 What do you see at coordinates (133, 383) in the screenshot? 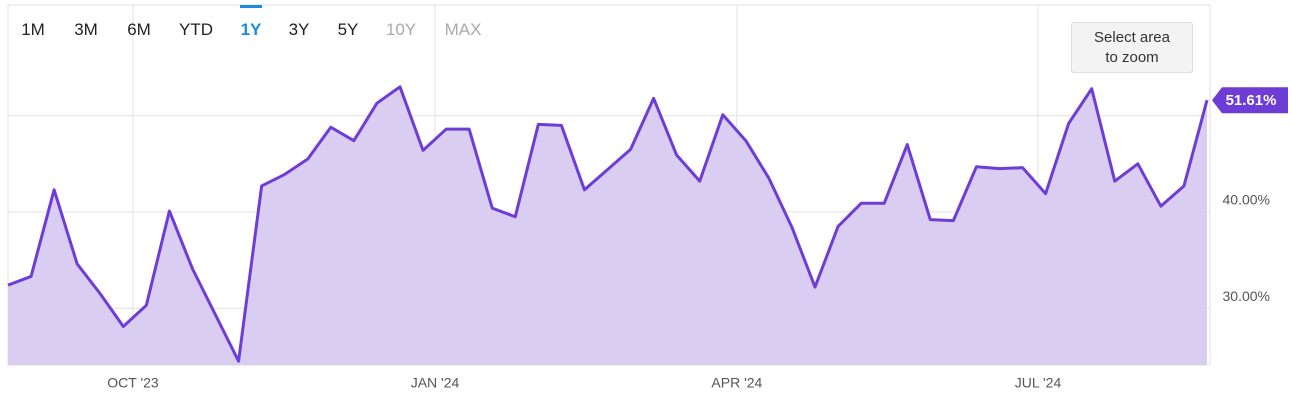
I see `x-tick-label: OCT '23` at bounding box center [133, 383].